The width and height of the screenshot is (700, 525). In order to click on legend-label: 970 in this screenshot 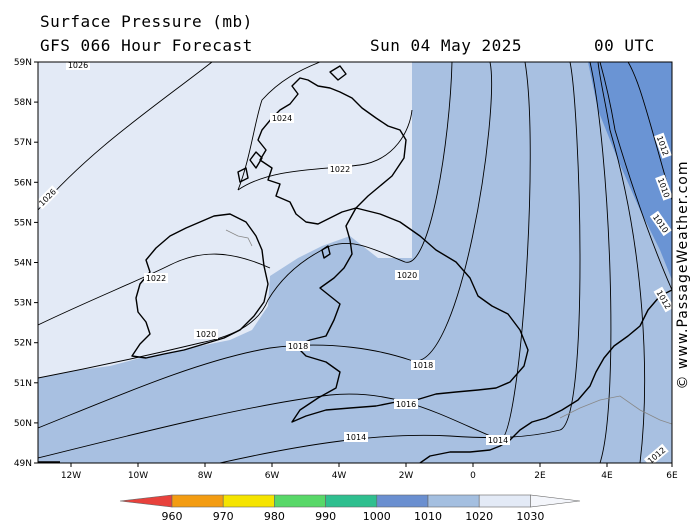, I will do `click(223, 516)`.